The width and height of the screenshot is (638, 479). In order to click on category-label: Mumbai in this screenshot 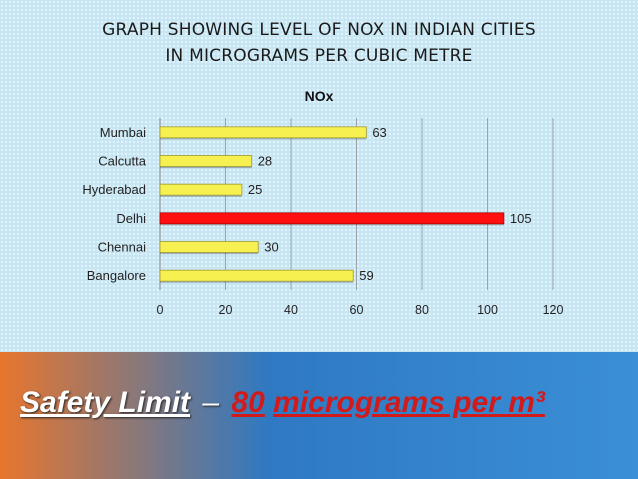, I will do `click(123, 132)`.